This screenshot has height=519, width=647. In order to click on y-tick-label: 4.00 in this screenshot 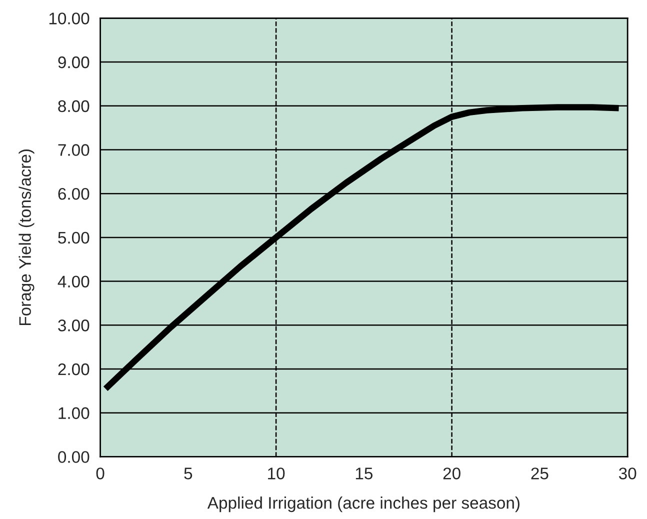, I will do `click(74, 282)`.